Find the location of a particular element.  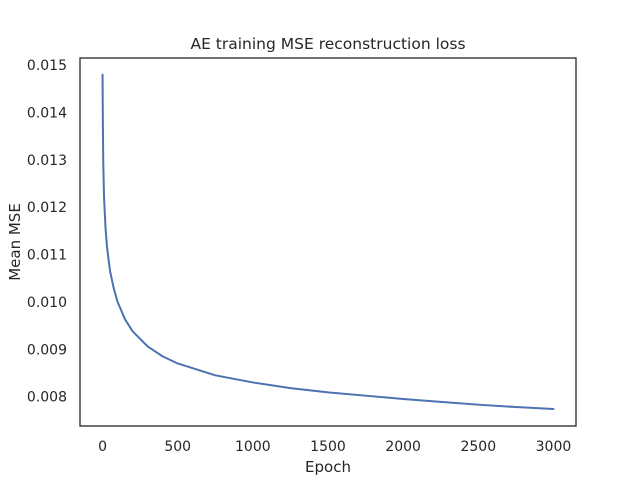

y-axis-ticks: 0.008 0.009 0.010 0.011 0.012 0.013 0.014 0.015 is located at coordinates (47, 232).